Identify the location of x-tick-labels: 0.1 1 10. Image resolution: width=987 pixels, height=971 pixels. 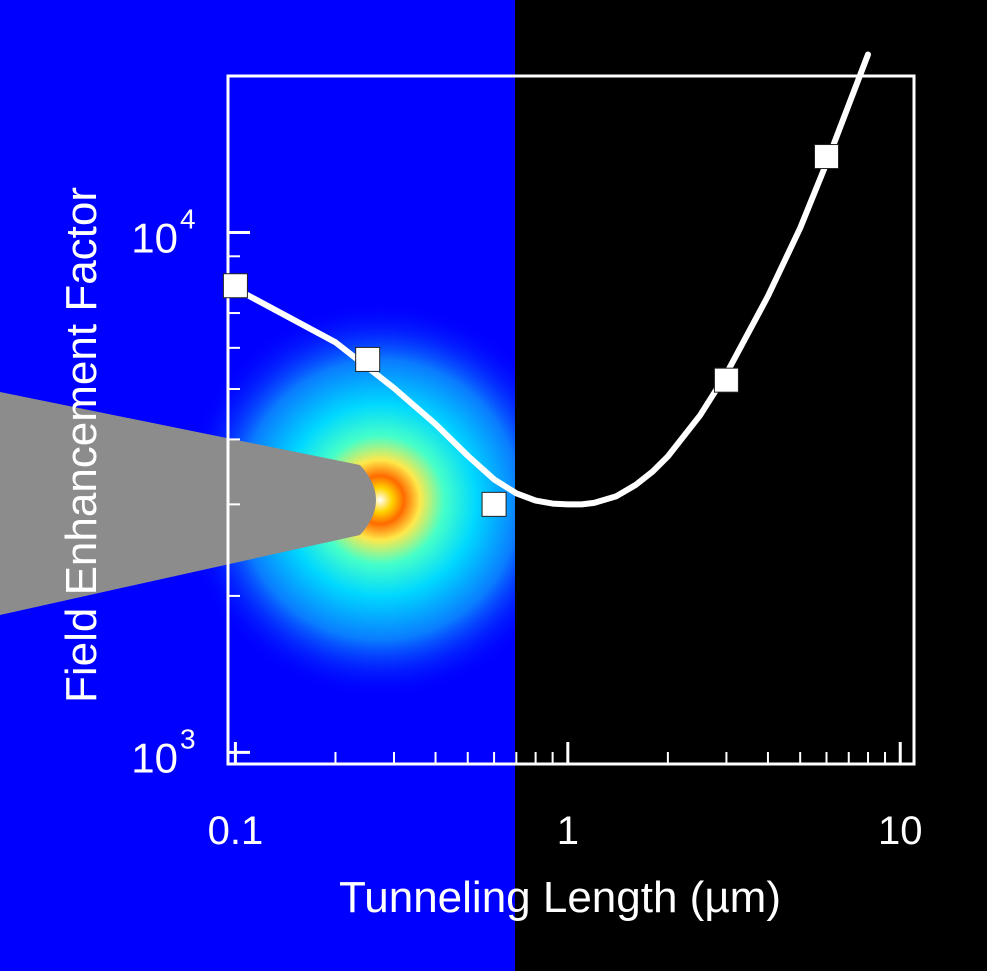
(565, 831).